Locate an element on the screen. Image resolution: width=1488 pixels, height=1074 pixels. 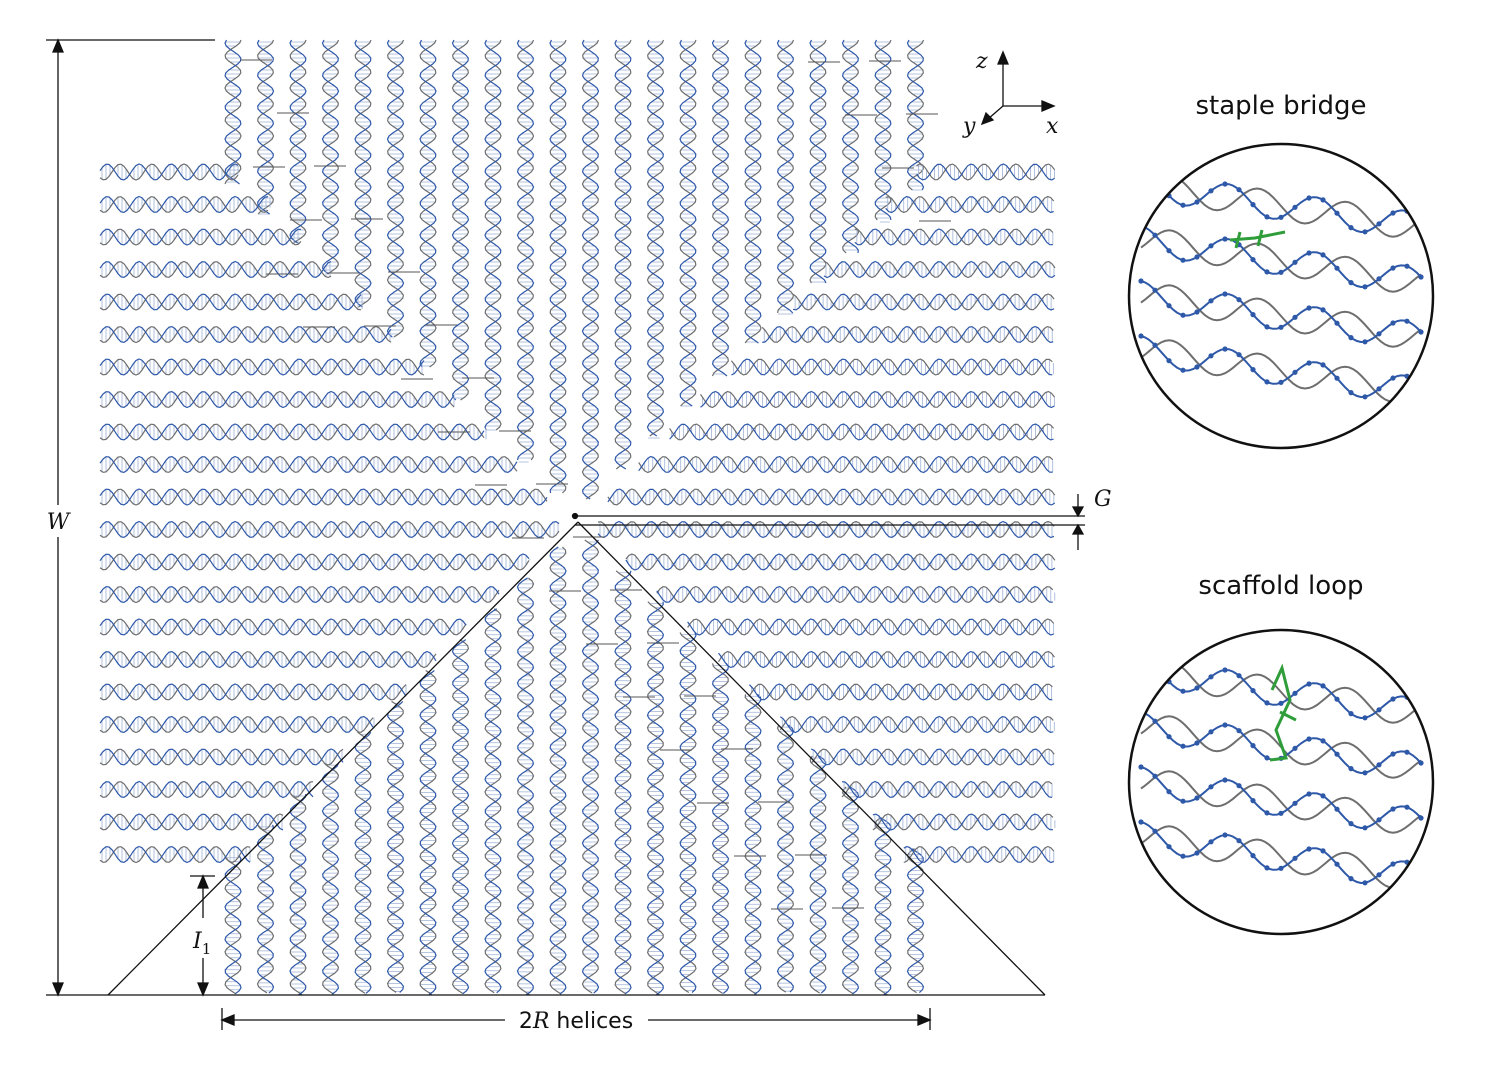
staple-bridge-title: staple bridge is located at coordinates (1280, 106).